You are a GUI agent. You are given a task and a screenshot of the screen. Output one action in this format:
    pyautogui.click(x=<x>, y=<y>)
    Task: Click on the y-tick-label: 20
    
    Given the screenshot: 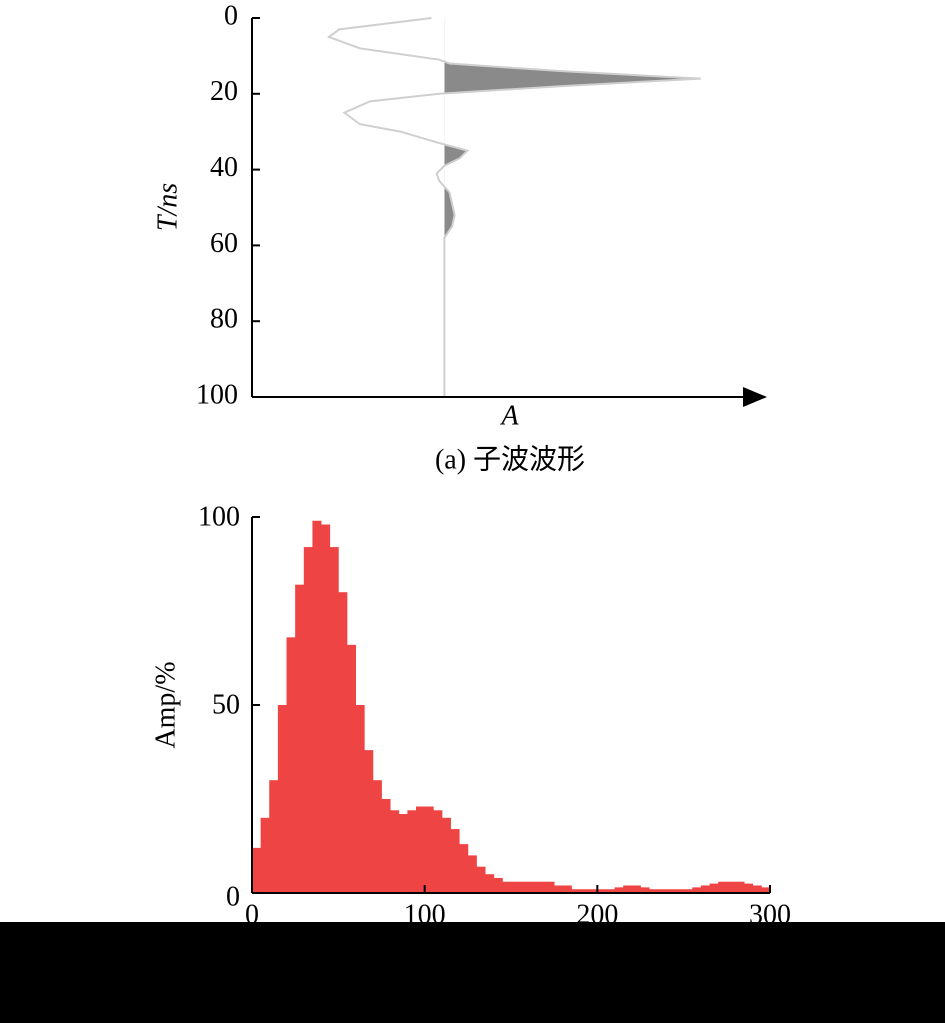 What is the action you would take?
    pyautogui.click(x=224, y=91)
    